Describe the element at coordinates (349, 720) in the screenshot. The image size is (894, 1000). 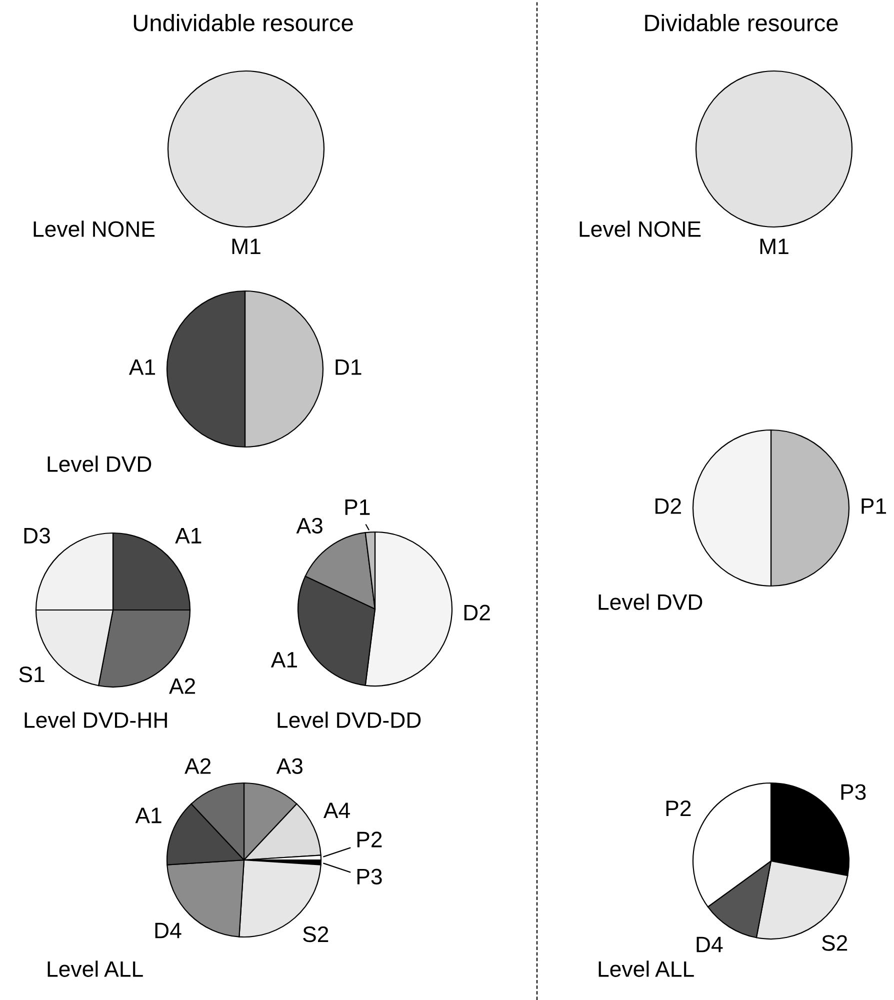
I see `text: Level DVD-DD` at that location.